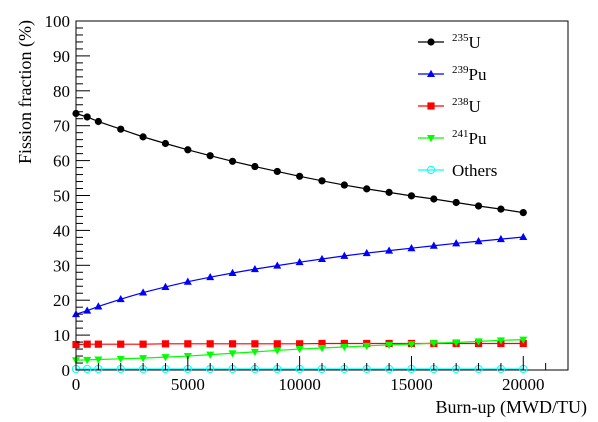 This screenshot has height=422, width=598. I want to click on legend-label: 238U, so click(466, 106).